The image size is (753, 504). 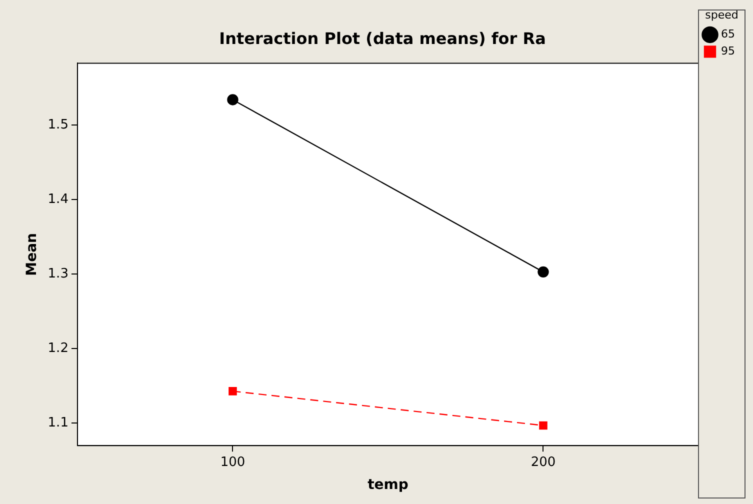 What do you see at coordinates (58, 124) in the screenshot?
I see `y-tick-label: 1.5` at bounding box center [58, 124].